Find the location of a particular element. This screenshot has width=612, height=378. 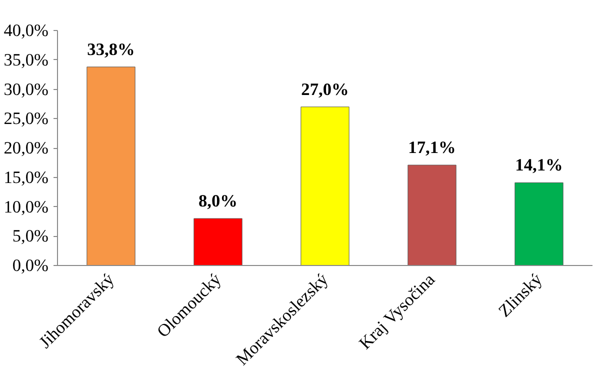

y-tick-label: 30,0% is located at coordinates (26, 89).